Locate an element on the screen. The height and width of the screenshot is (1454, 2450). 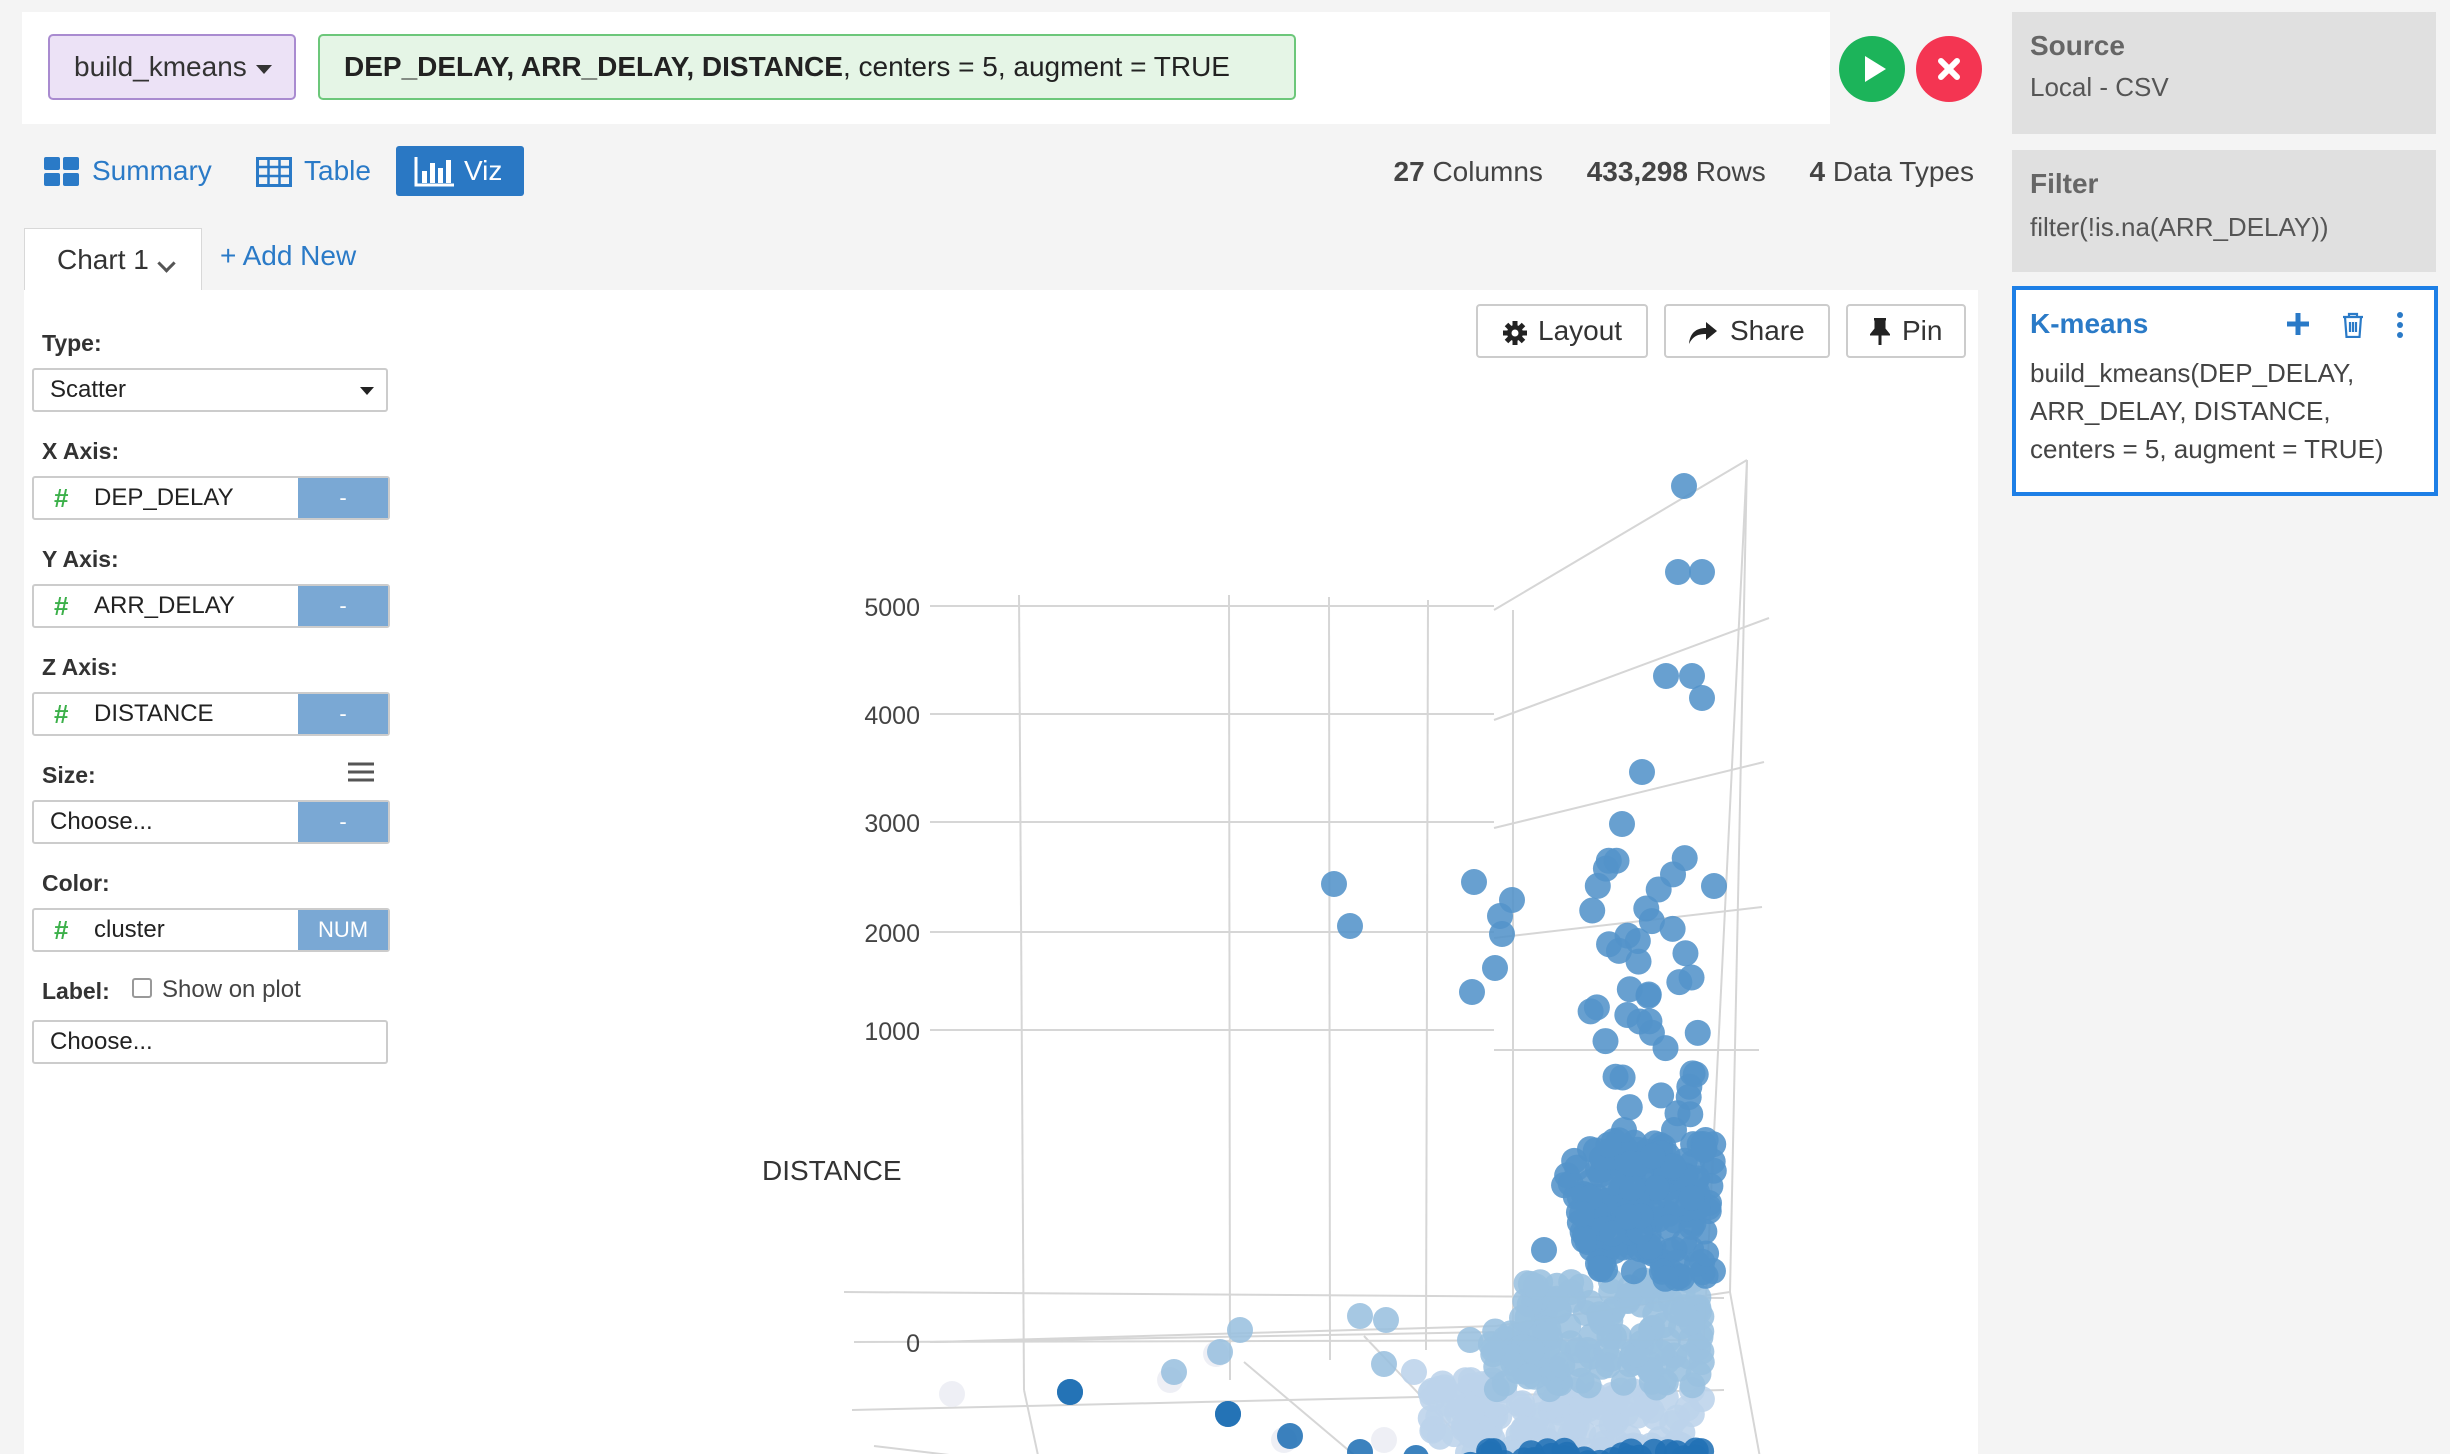
chart-type-select: Scatter is located at coordinates (210, 390).